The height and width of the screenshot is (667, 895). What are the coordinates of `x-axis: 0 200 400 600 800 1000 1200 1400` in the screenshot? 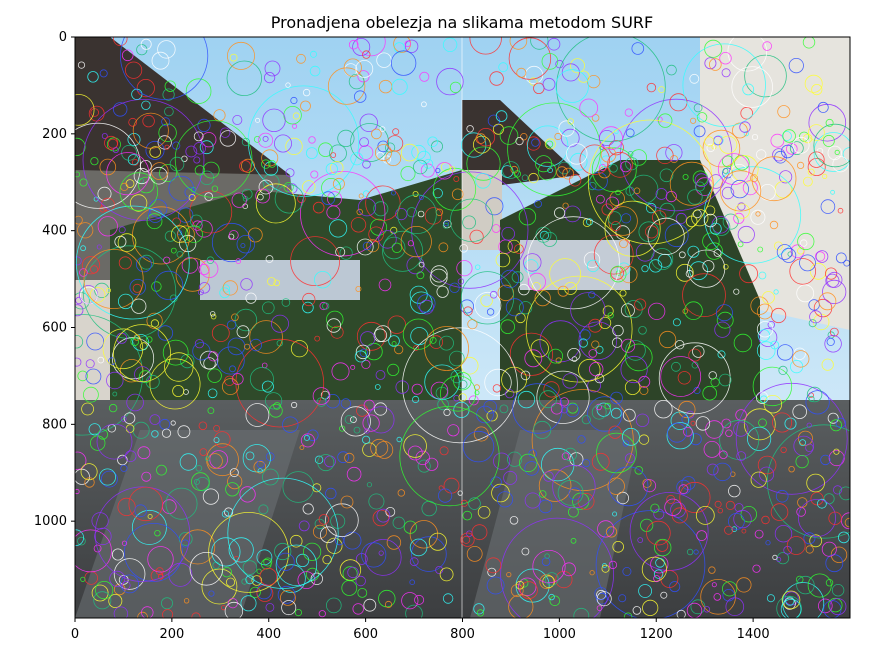 It's located at (420, 630).